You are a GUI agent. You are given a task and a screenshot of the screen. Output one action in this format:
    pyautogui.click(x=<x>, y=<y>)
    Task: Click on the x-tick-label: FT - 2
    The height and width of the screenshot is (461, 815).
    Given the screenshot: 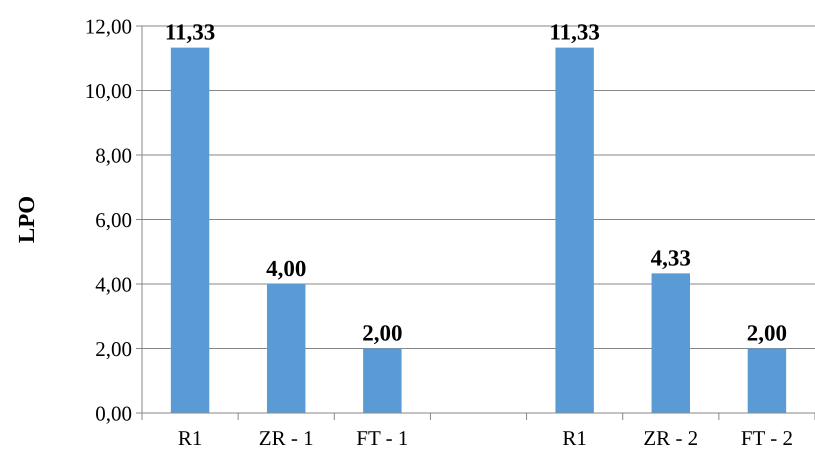 What is the action you would take?
    pyautogui.click(x=766, y=438)
    